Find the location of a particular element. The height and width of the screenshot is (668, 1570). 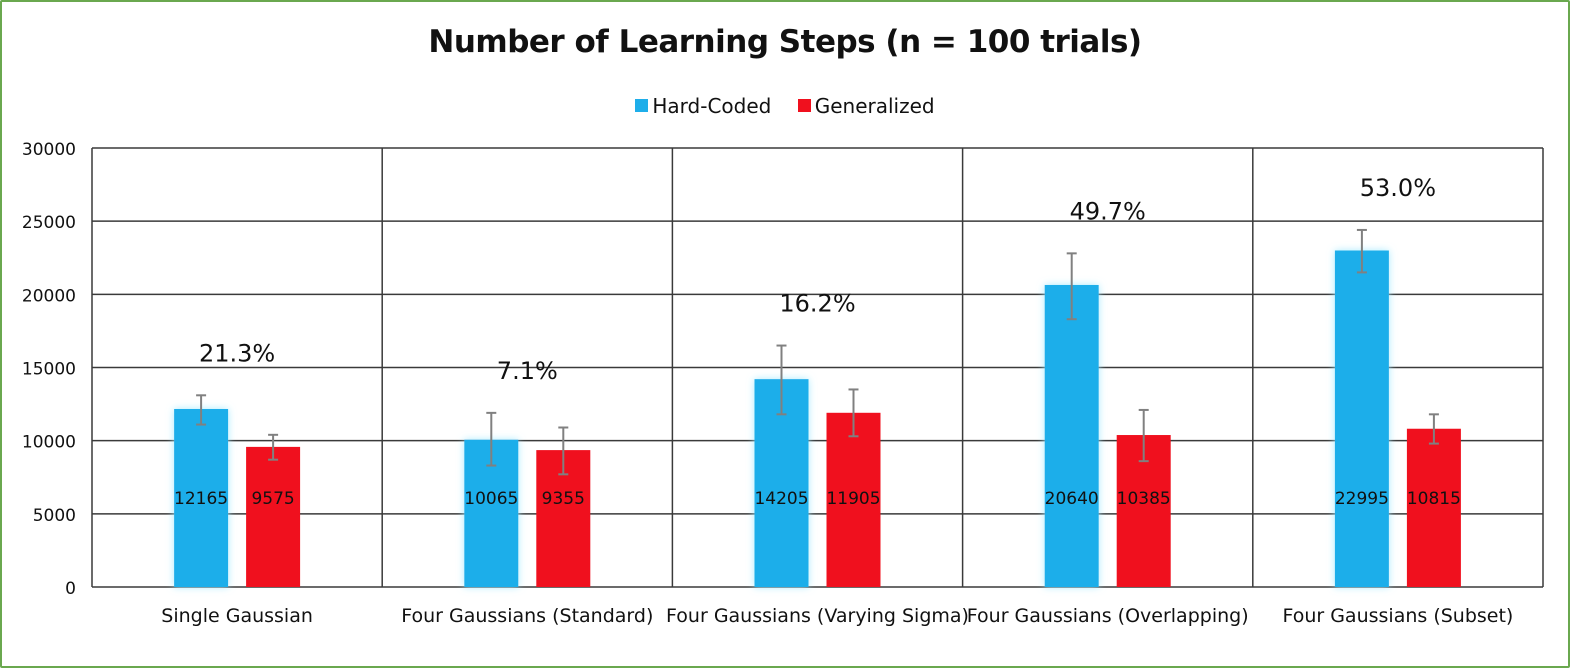

data-label: 14205 is located at coordinates (781, 499).